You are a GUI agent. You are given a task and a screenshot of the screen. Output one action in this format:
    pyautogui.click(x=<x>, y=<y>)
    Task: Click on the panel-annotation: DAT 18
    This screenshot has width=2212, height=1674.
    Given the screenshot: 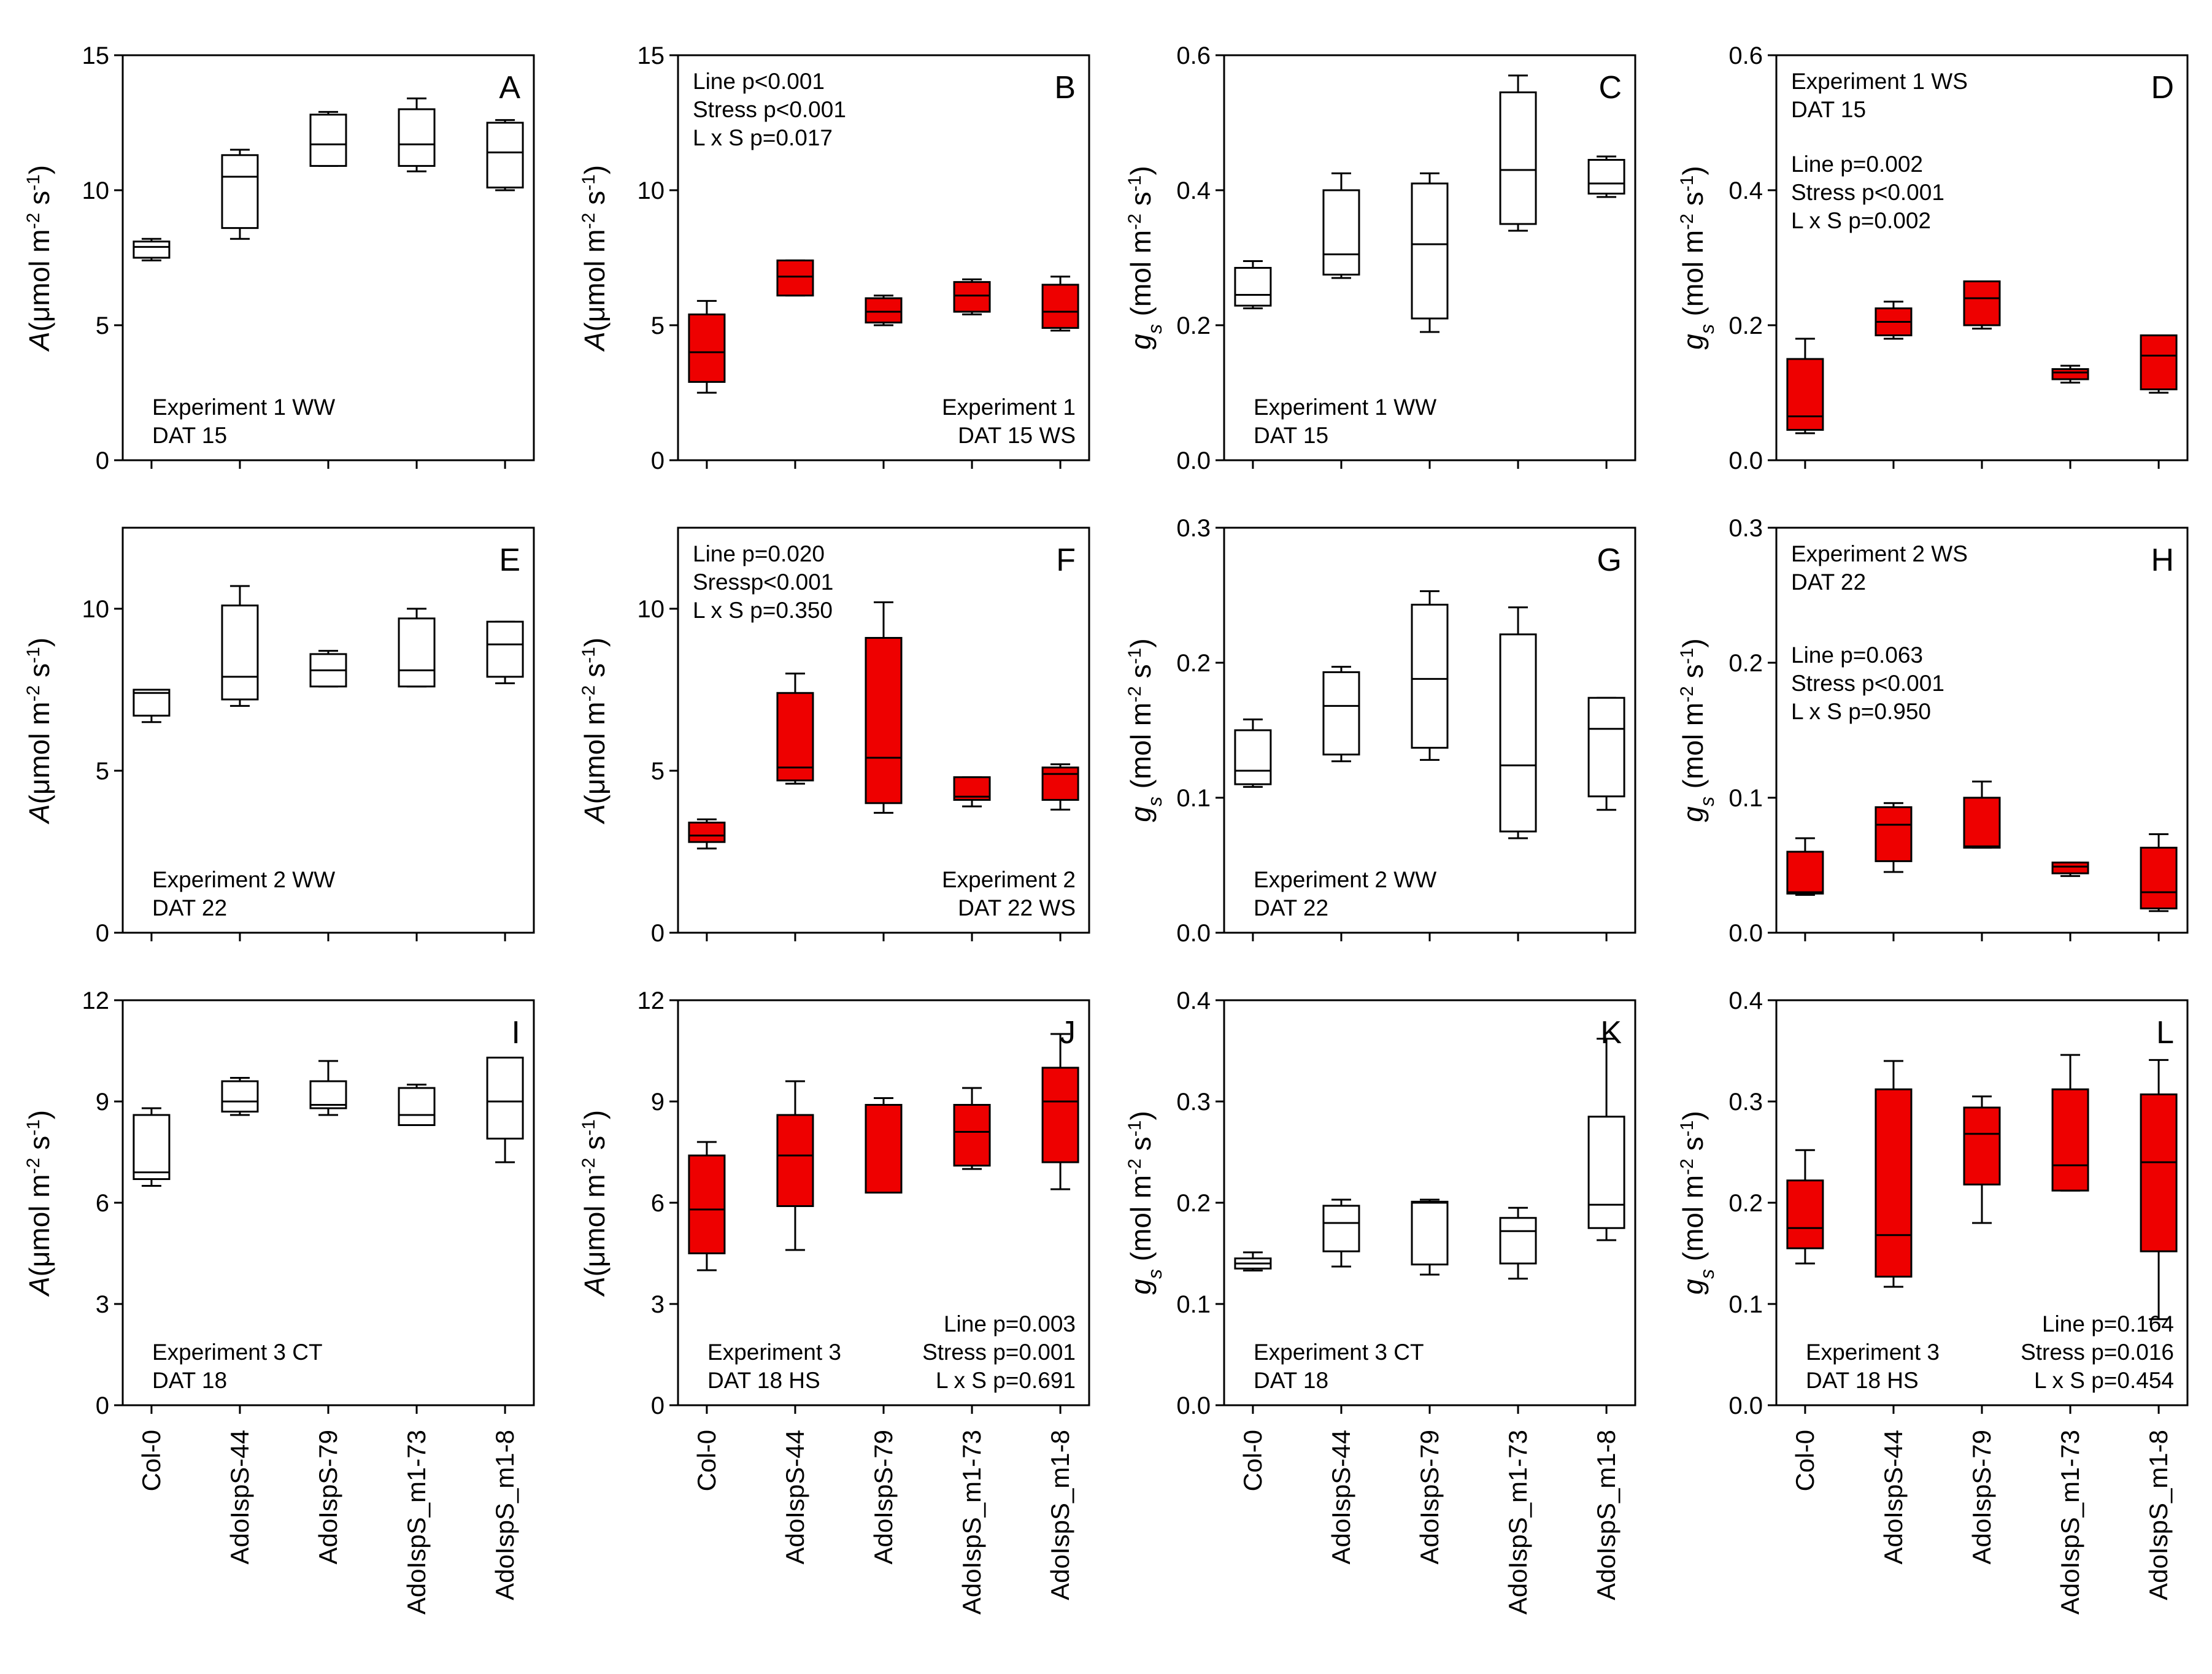 What is the action you would take?
    pyautogui.click(x=190, y=1380)
    